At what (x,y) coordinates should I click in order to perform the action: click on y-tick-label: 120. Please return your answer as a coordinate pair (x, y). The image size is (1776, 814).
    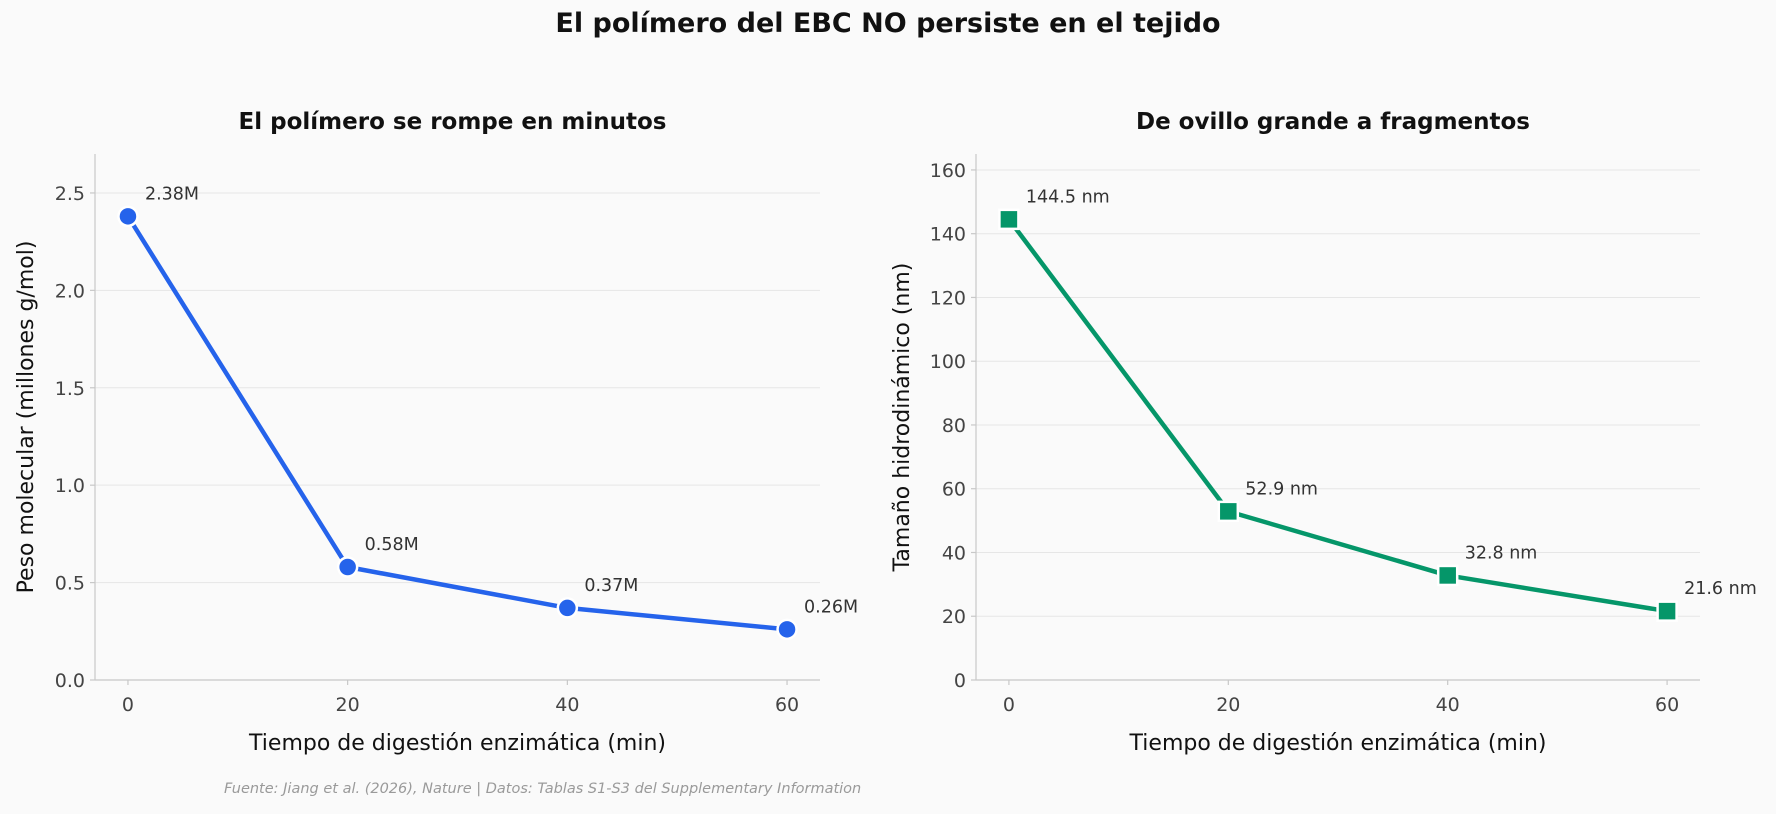
    Looking at the image, I should click on (948, 298).